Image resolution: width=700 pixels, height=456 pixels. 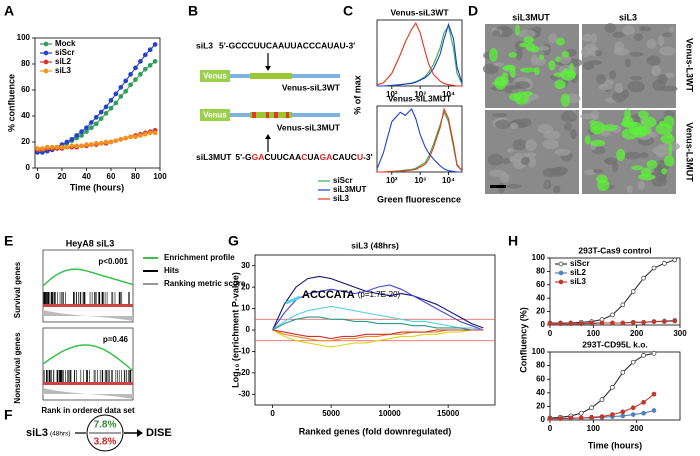 What do you see at coordinates (271, 115) in the screenshot?
I see `target-site` at bounding box center [271, 115].